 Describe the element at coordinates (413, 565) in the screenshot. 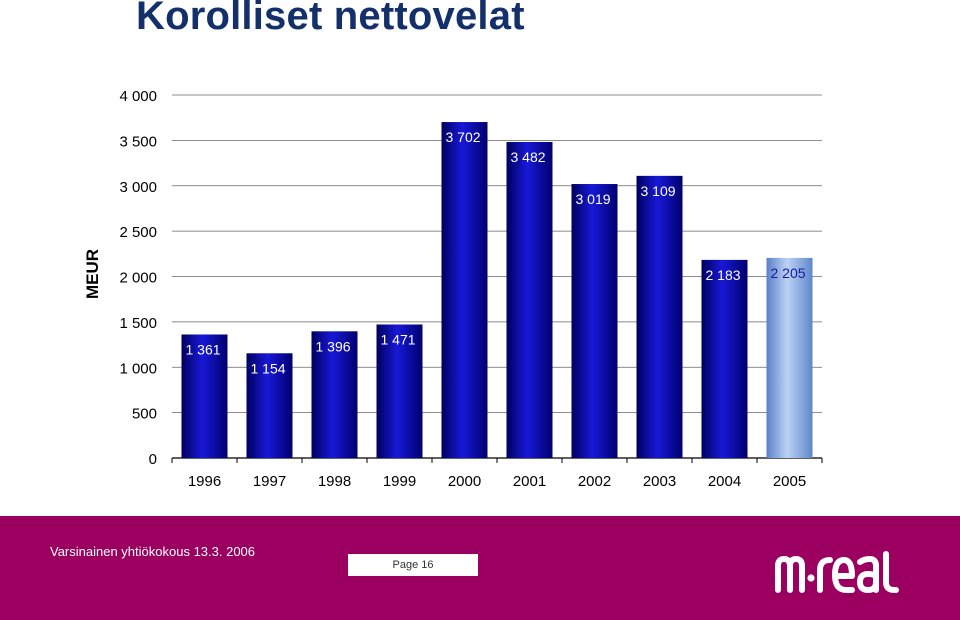

I see `page-number: Page 16` at that location.